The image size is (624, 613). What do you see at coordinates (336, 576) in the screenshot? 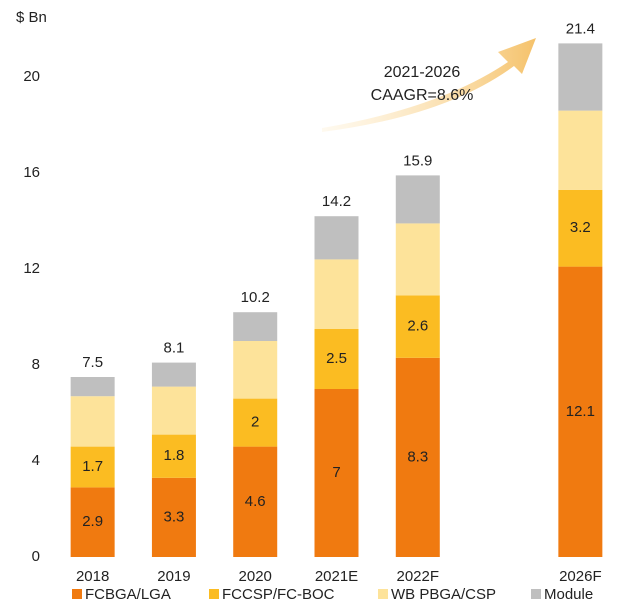
I see `x-tick-label: 2021E` at bounding box center [336, 576].